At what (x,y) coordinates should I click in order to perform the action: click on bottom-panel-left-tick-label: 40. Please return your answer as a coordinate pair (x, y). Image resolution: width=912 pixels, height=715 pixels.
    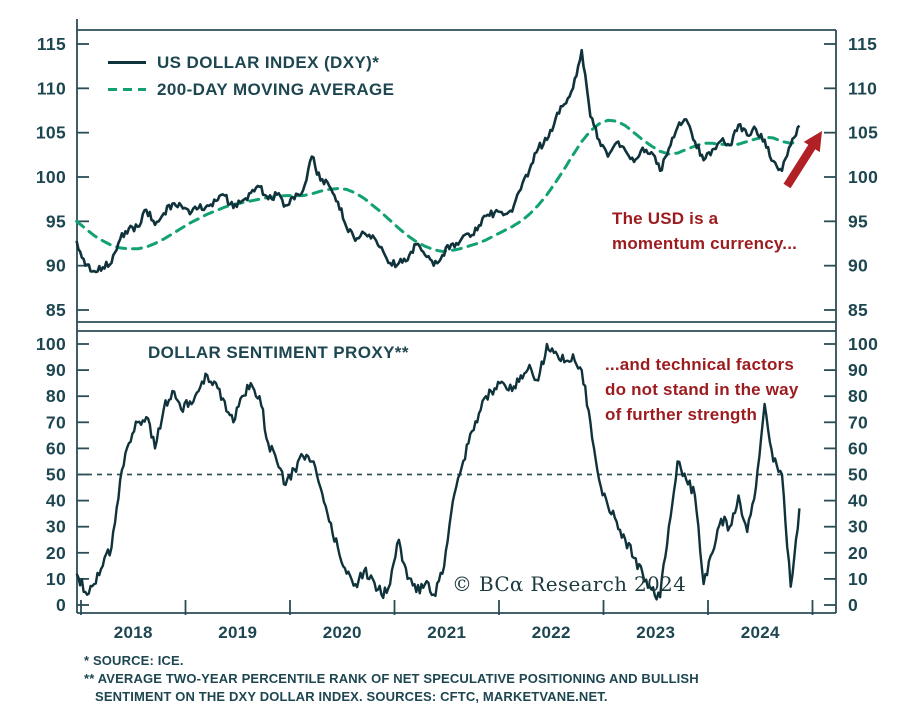
    Looking at the image, I should click on (56, 501).